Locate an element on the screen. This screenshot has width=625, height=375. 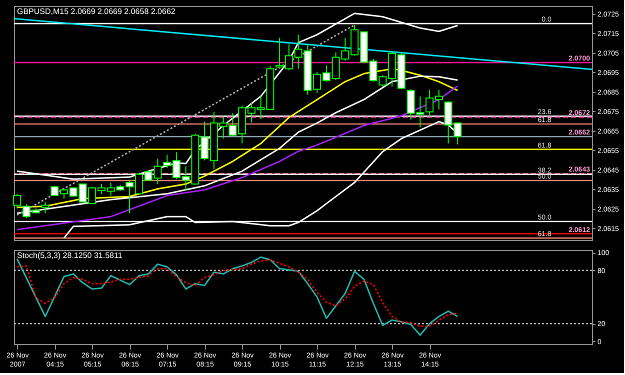
chart-title: Stoch(5,3,3) 28.1250 31.5811 is located at coordinates (70, 255).